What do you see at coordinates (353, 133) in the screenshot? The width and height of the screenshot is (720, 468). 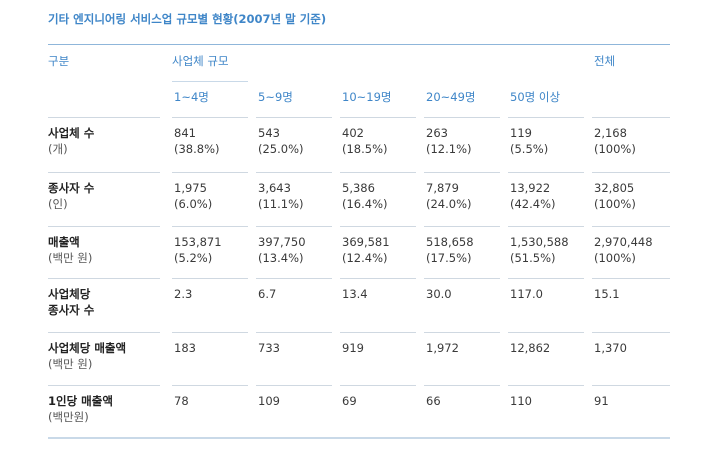 I see `cell-value: 402` at bounding box center [353, 133].